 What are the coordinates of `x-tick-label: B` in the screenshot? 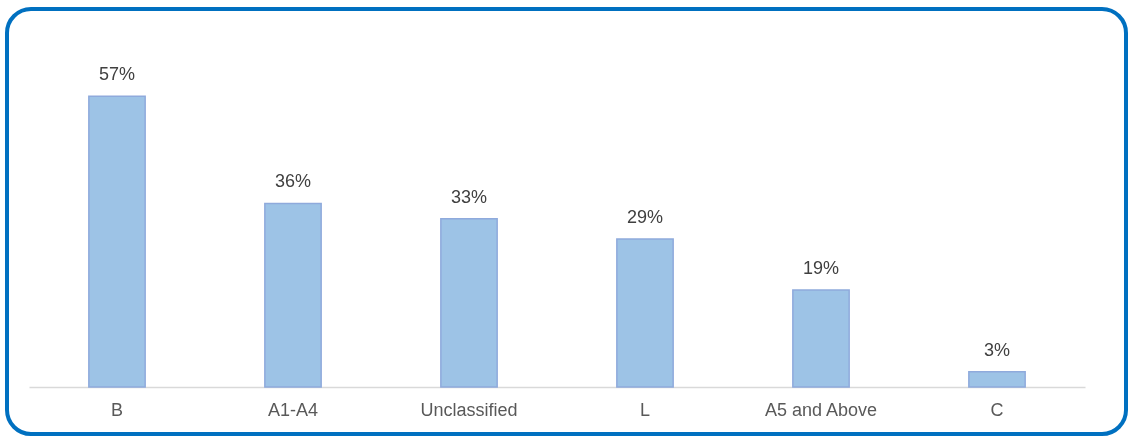 It's located at (117, 409).